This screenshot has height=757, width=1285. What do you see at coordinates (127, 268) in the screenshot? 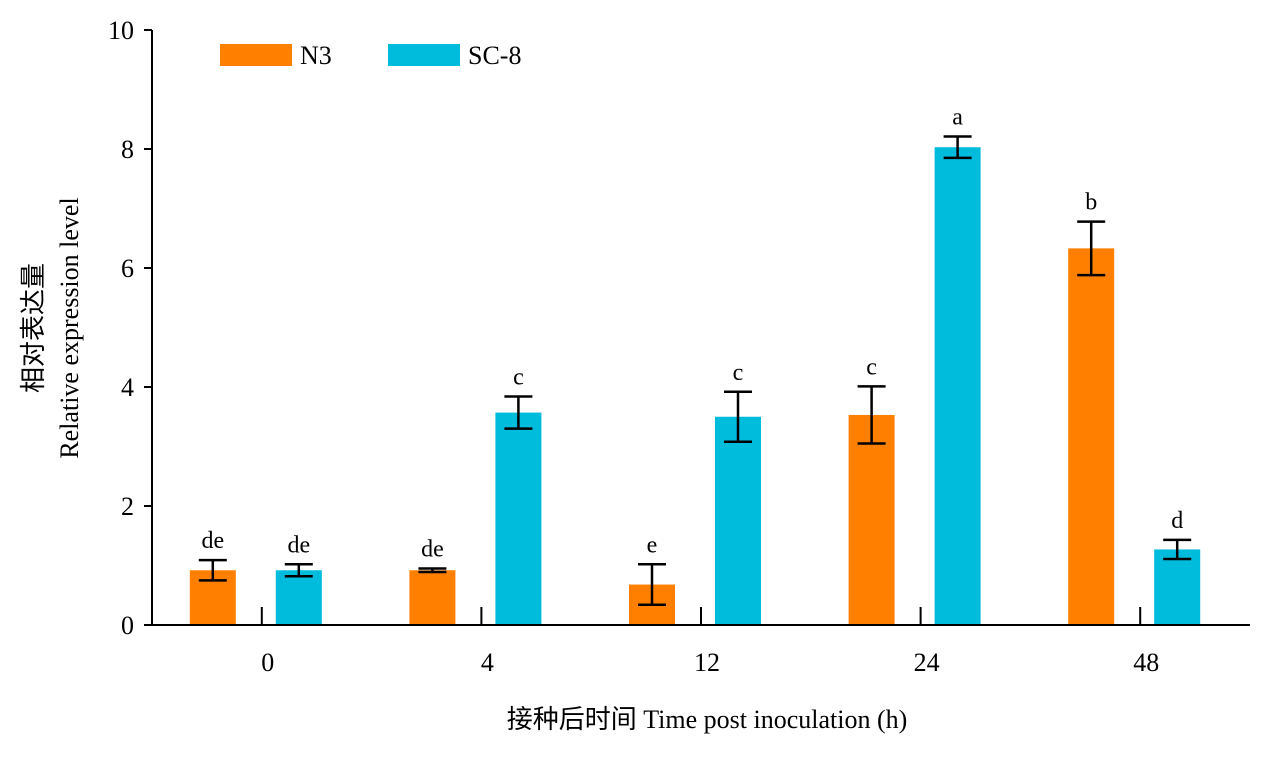
I see `y-tick-label: 6` at bounding box center [127, 268].